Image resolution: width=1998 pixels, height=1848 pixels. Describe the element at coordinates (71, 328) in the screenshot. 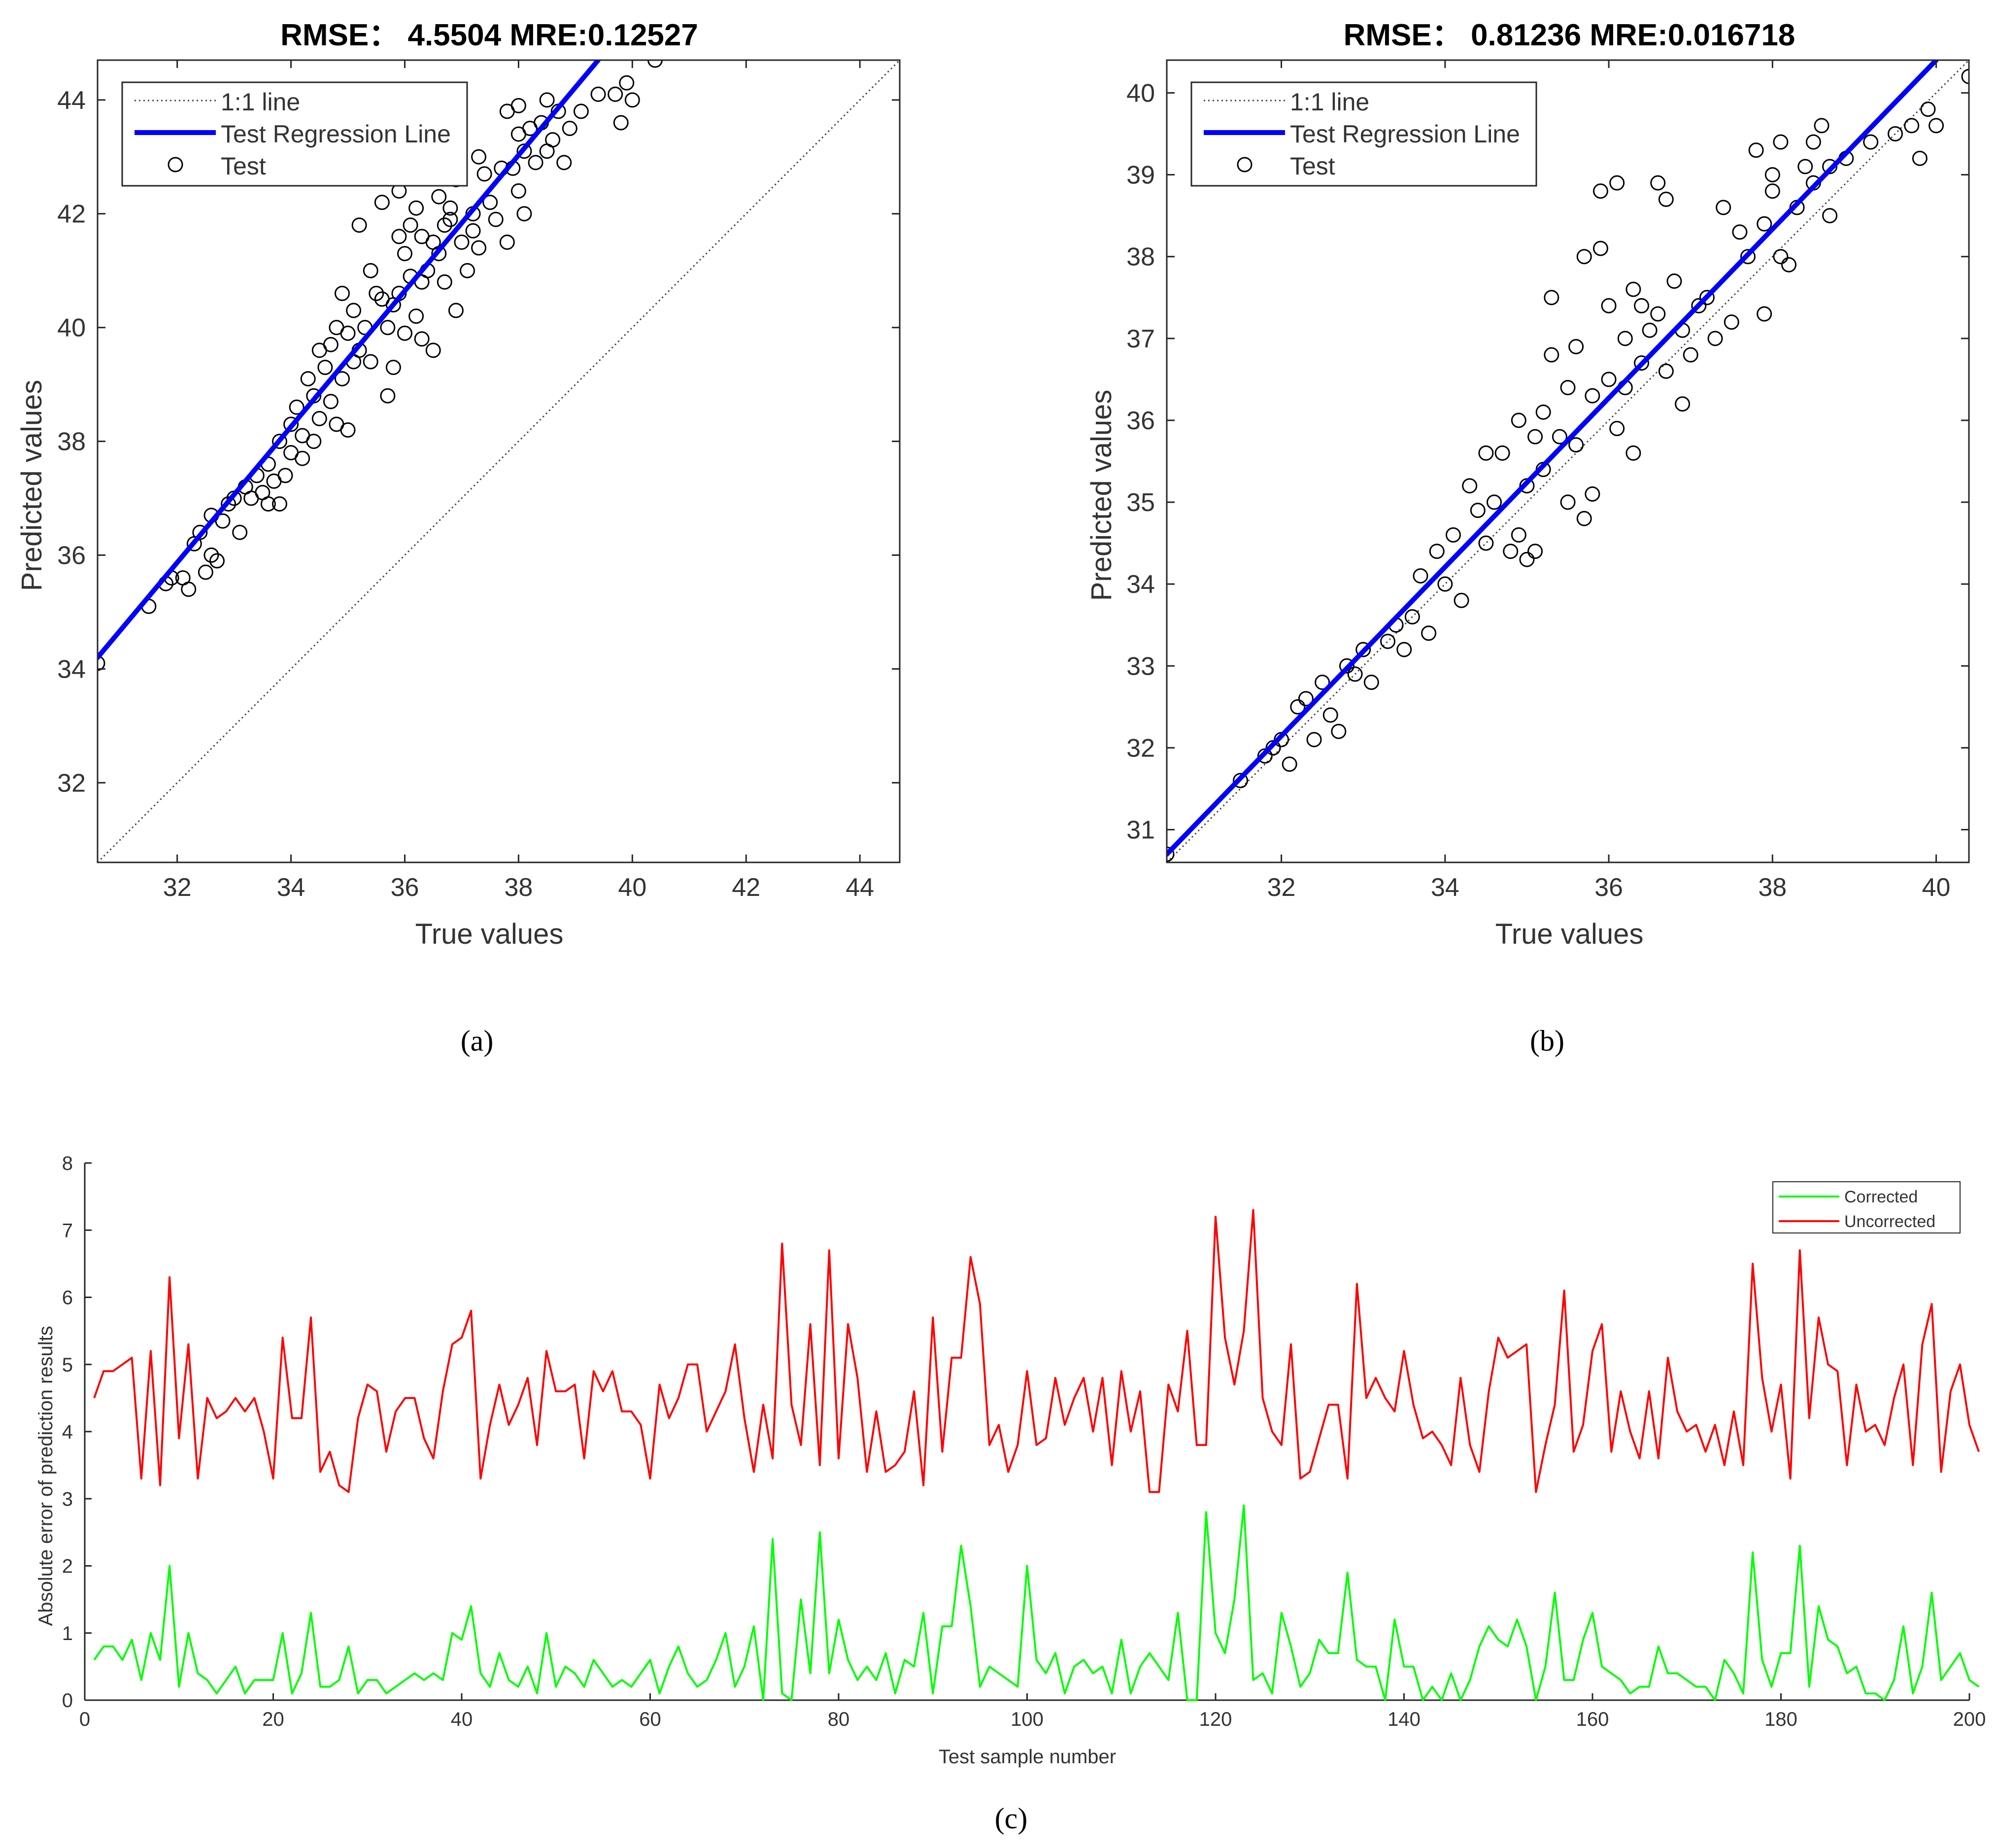

I see `y-tick-label-a-4: 40` at that location.